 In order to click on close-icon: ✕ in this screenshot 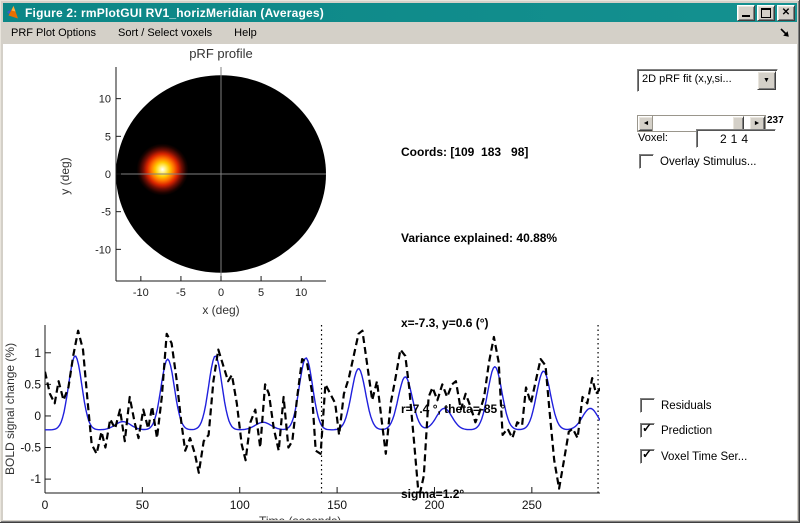, I will do `click(786, 12)`.